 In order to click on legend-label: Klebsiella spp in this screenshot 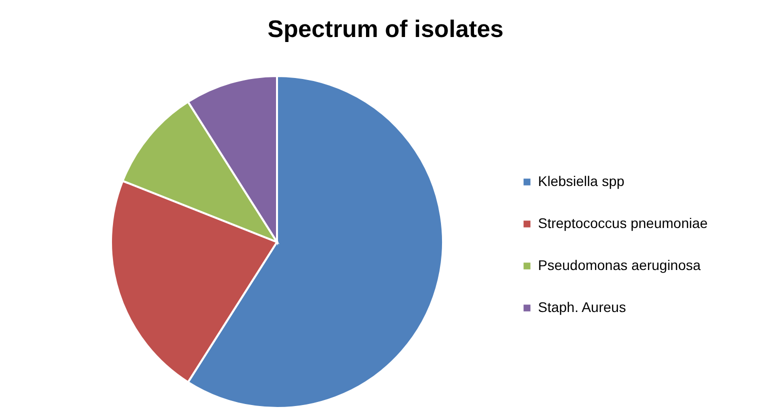, I will do `click(581, 181)`.